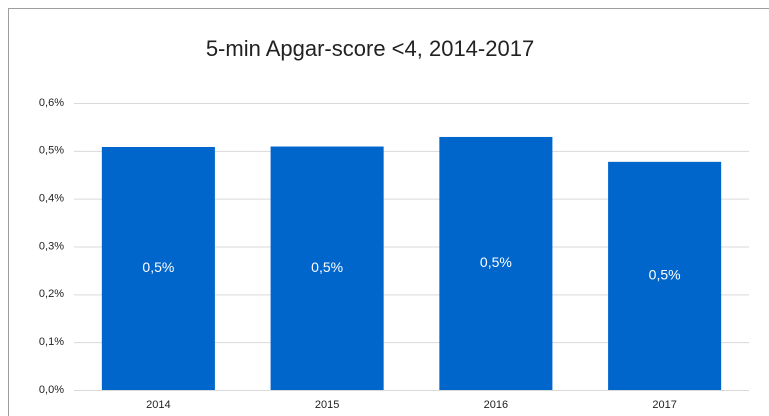 This screenshot has height=416, width=769. What do you see at coordinates (158, 405) in the screenshot?
I see `x-tick-label: 2014` at bounding box center [158, 405].